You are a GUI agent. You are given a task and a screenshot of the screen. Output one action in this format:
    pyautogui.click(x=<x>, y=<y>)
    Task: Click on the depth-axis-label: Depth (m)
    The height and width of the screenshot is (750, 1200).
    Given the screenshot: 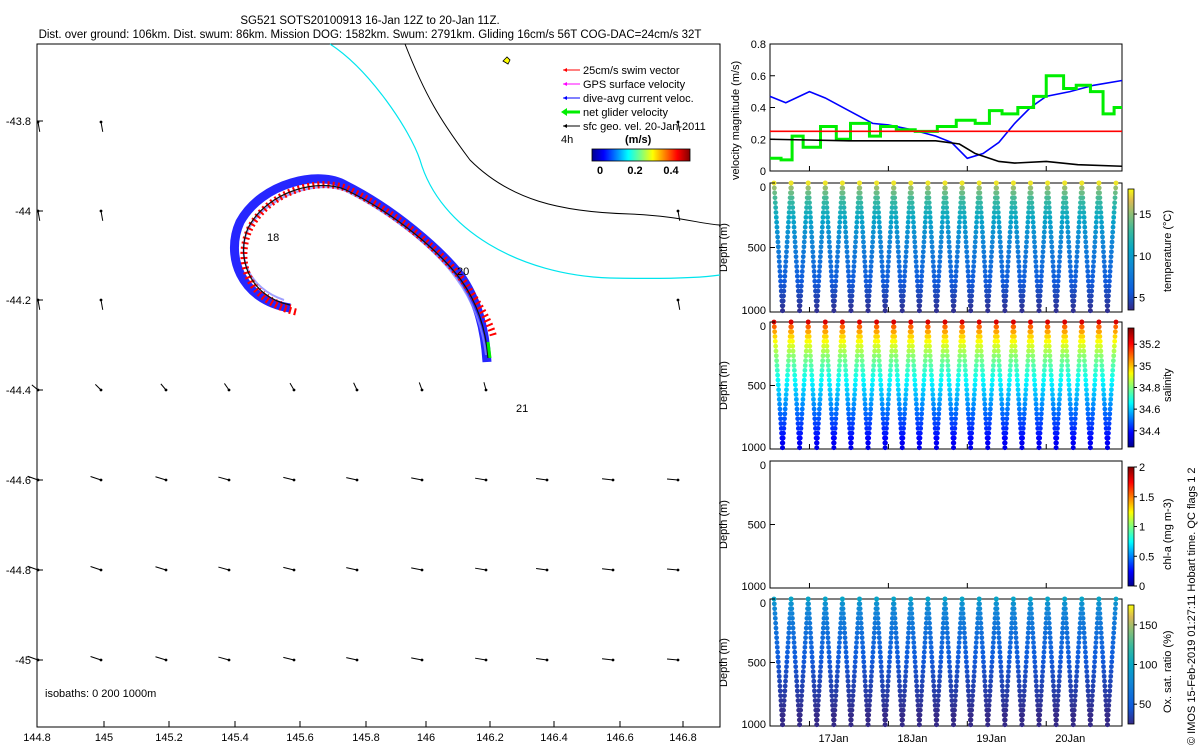 What is the action you would take?
    pyautogui.click(x=724, y=524)
    